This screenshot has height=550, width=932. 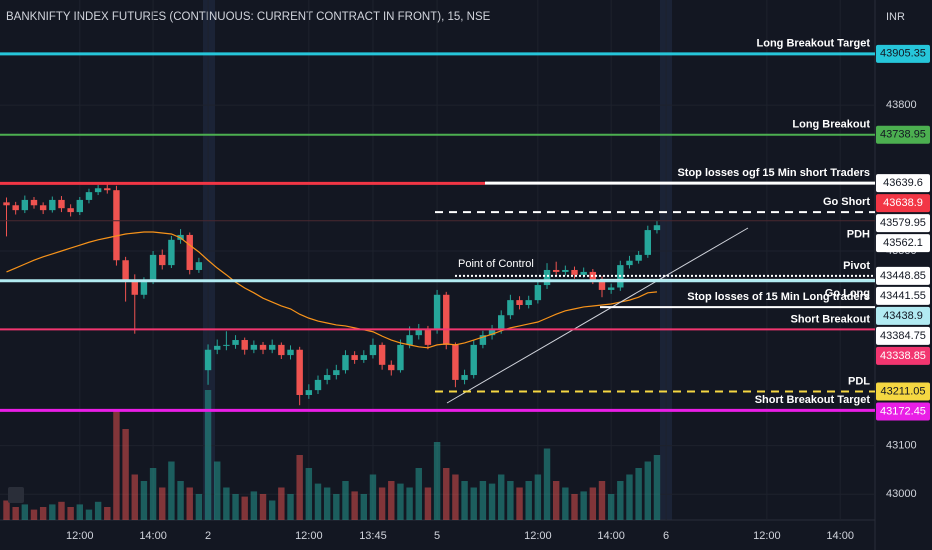 What do you see at coordinates (901, 494) in the screenshot?
I see `y-tick-label: 43000` at bounding box center [901, 494].